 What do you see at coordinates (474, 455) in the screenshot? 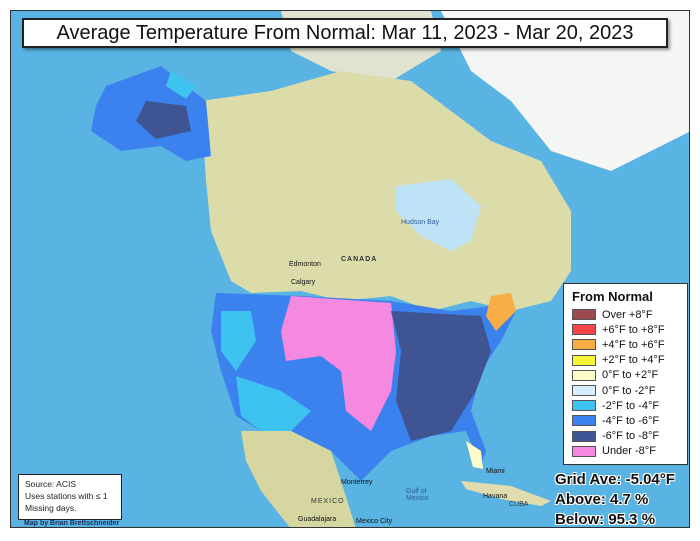
I see `florida-area` at bounding box center [474, 455].